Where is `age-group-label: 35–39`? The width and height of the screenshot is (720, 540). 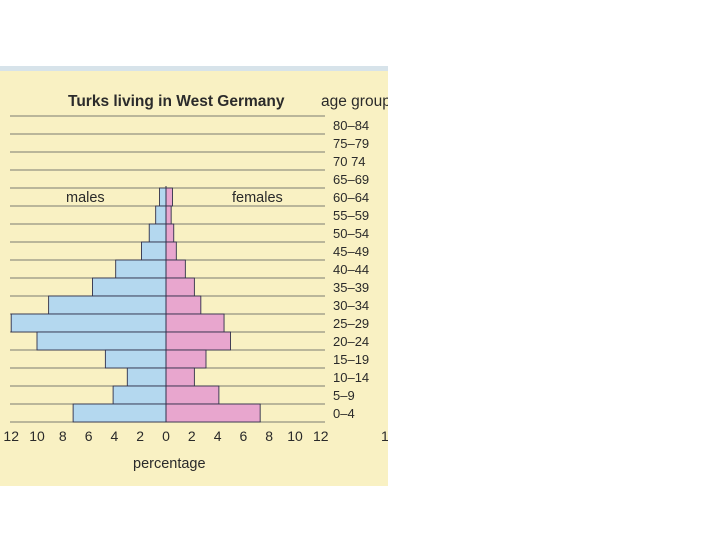 age-group-label: 35–39 is located at coordinates (351, 287).